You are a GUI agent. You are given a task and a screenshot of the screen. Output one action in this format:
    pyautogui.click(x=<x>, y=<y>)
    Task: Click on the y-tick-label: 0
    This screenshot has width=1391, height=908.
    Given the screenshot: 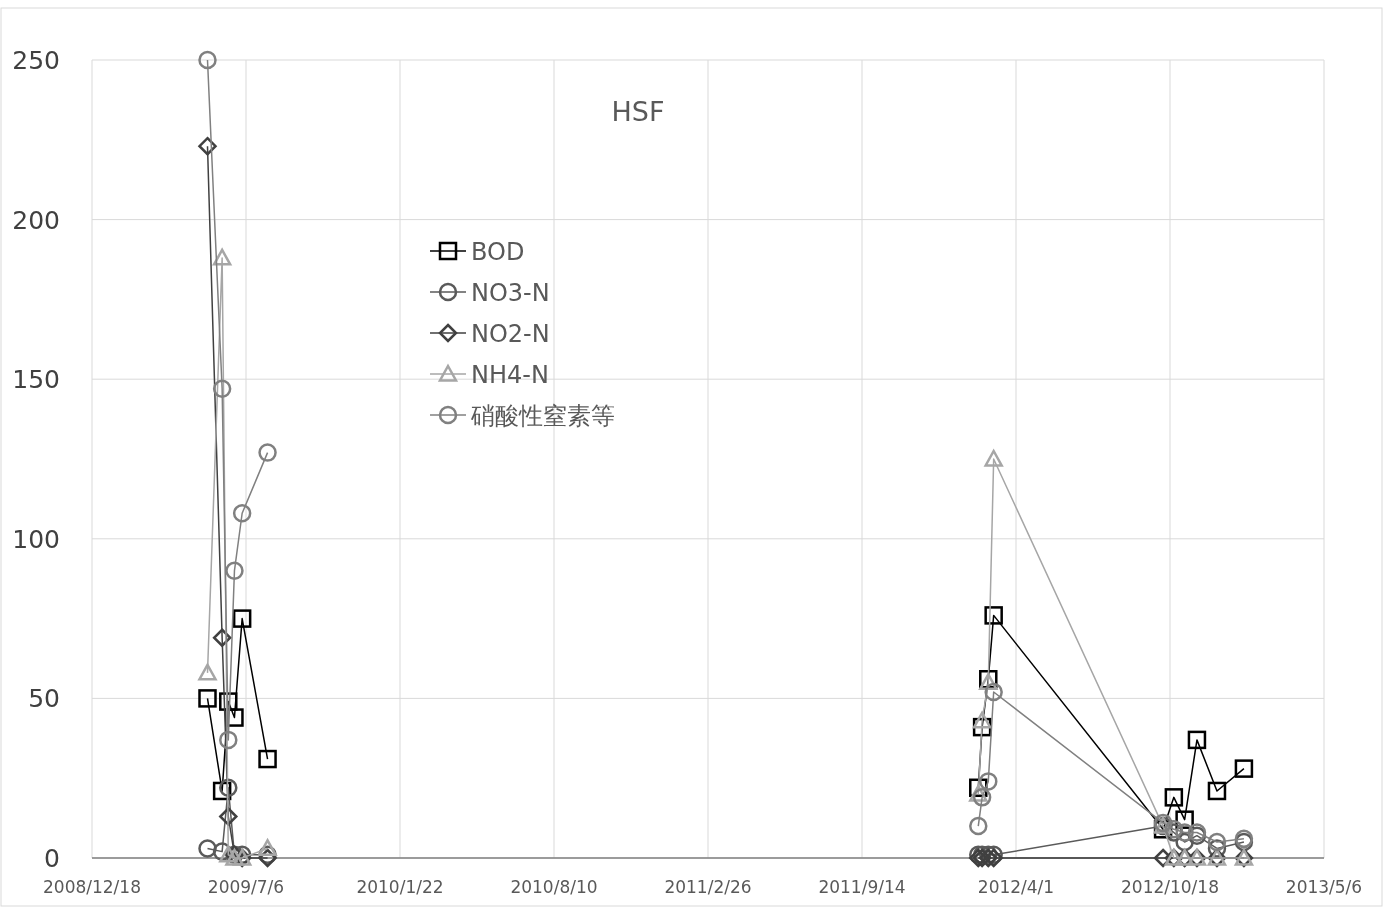 What is the action you would take?
    pyautogui.click(x=52, y=858)
    